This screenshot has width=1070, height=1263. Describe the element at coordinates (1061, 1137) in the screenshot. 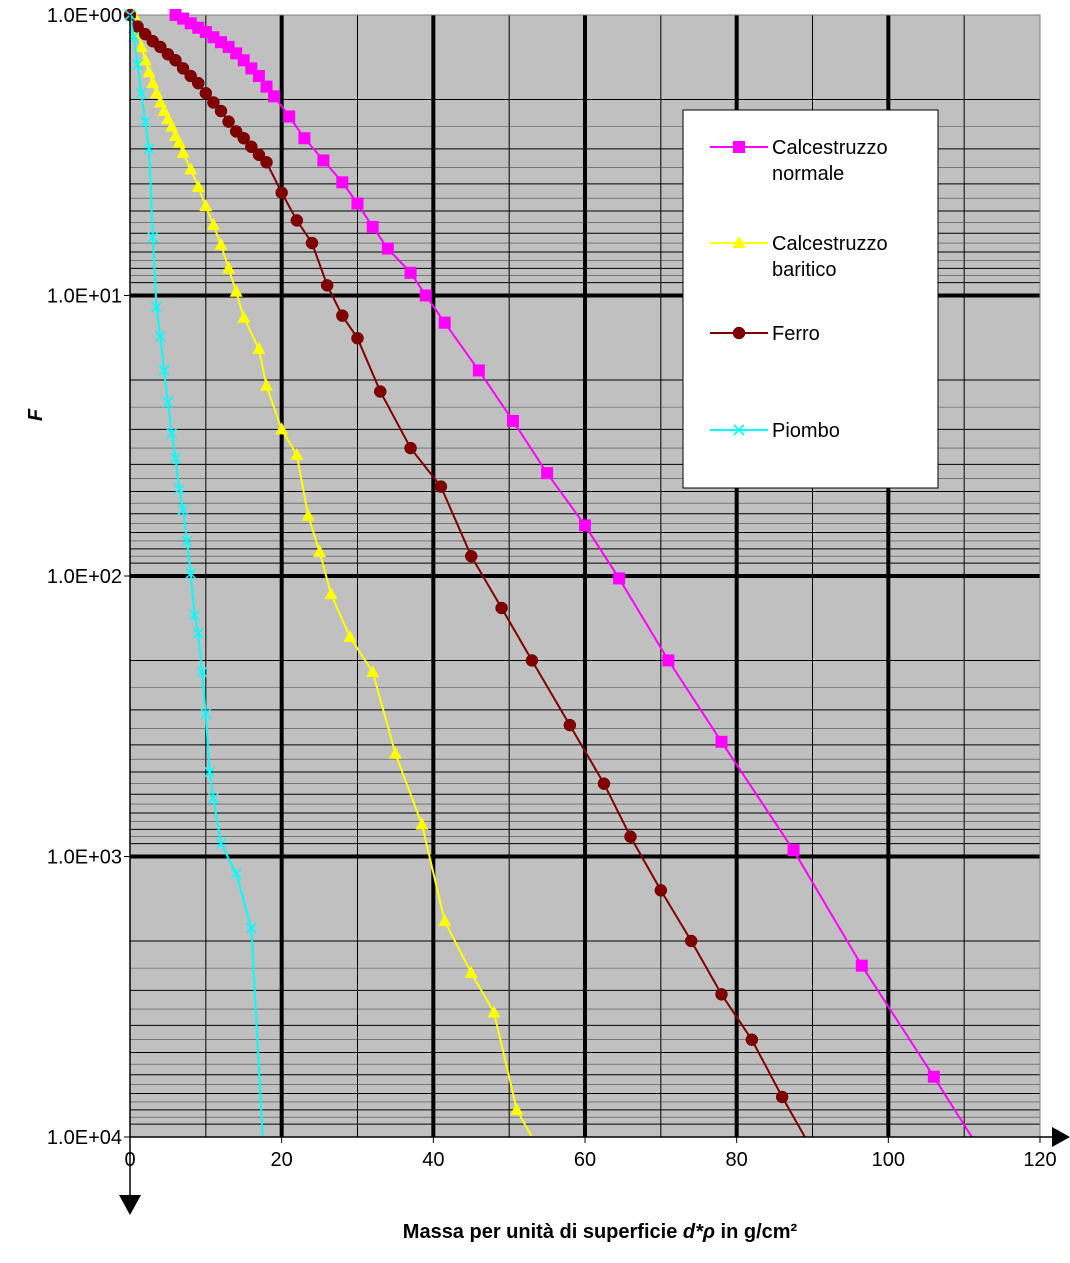

I see `x-axis-arrow` at that location.